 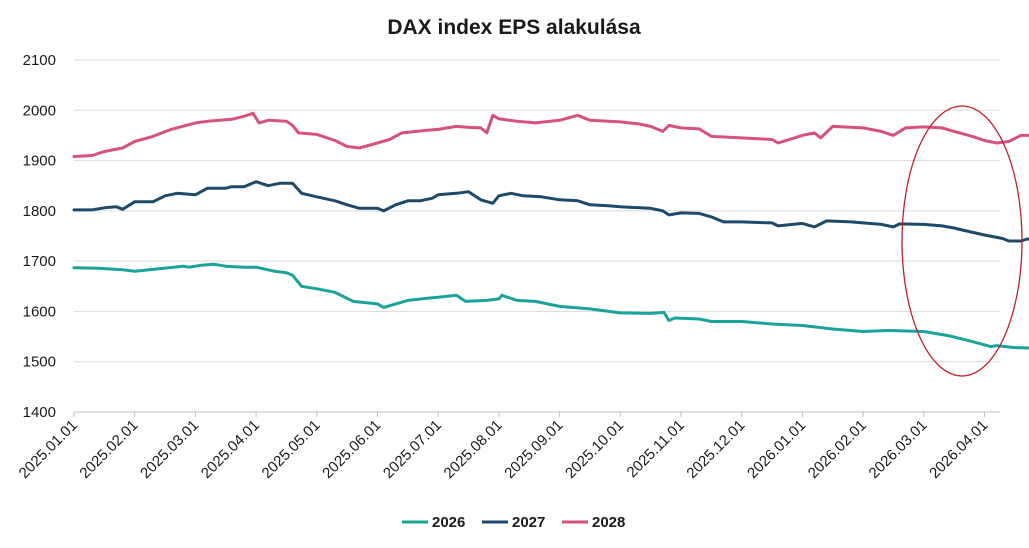 I want to click on series-line-2028, so click(x=550, y=134).